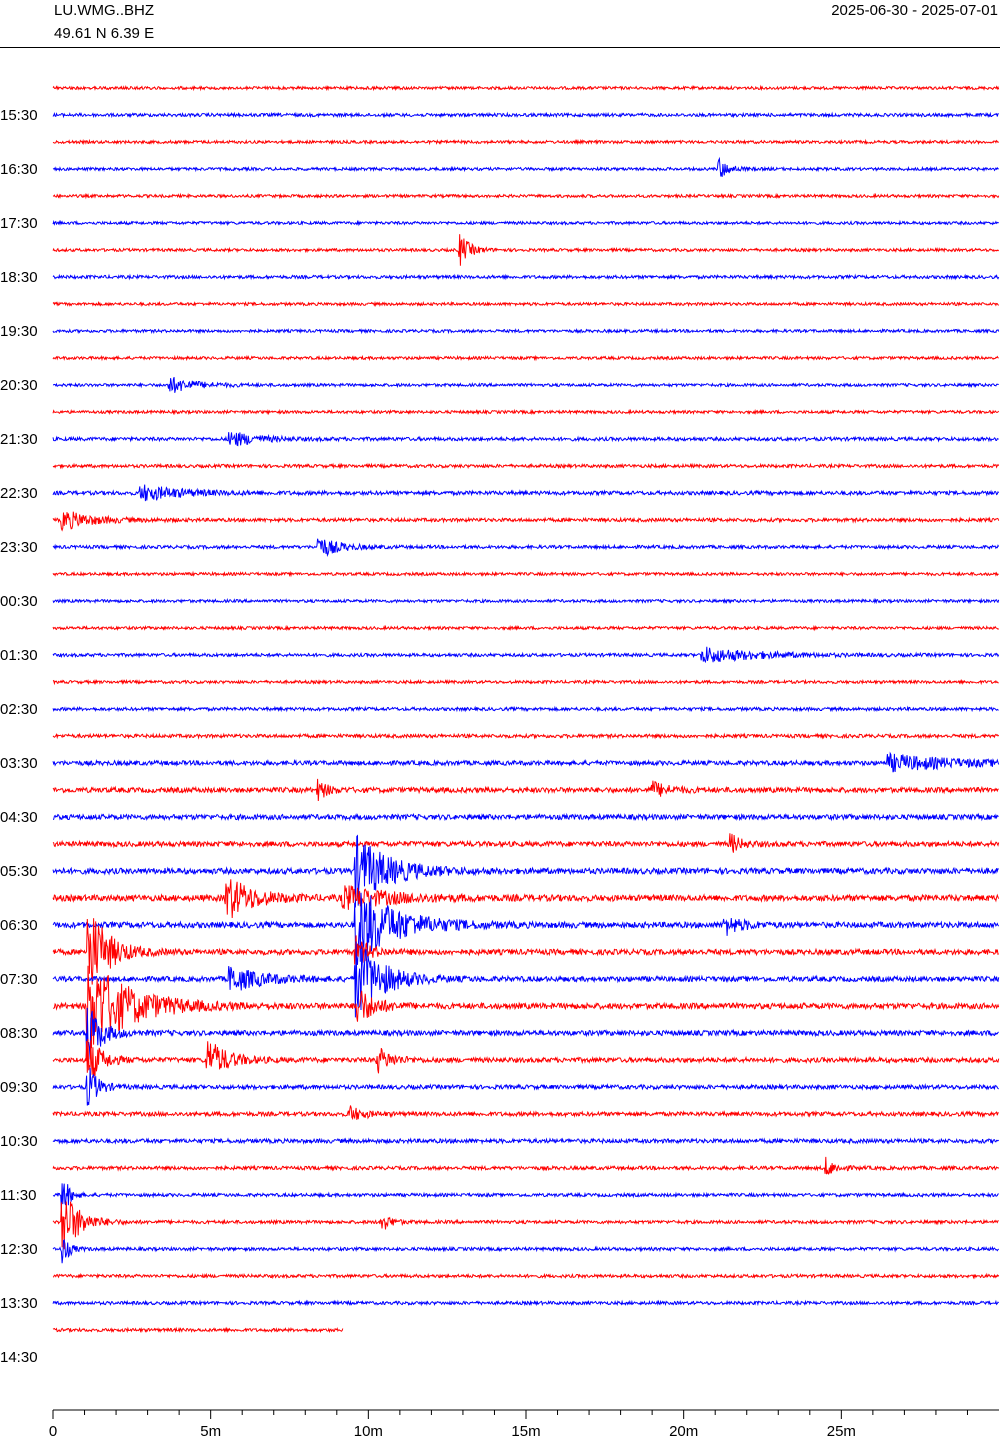 The width and height of the screenshot is (1000, 1440). What do you see at coordinates (19, 493) in the screenshot?
I see `time-label: 22:30` at bounding box center [19, 493].